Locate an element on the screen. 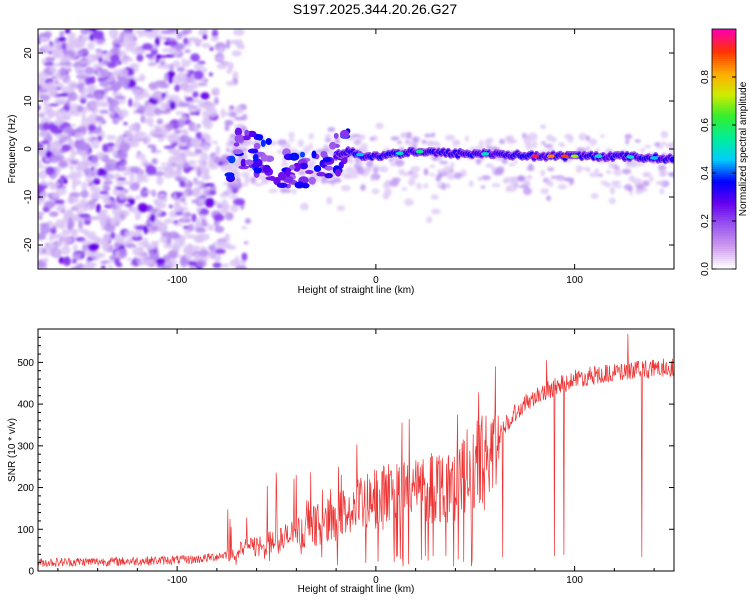 The image size is (750, 600). spectrogram-y-tick-label: 20 is located at coordinates (28, 53).